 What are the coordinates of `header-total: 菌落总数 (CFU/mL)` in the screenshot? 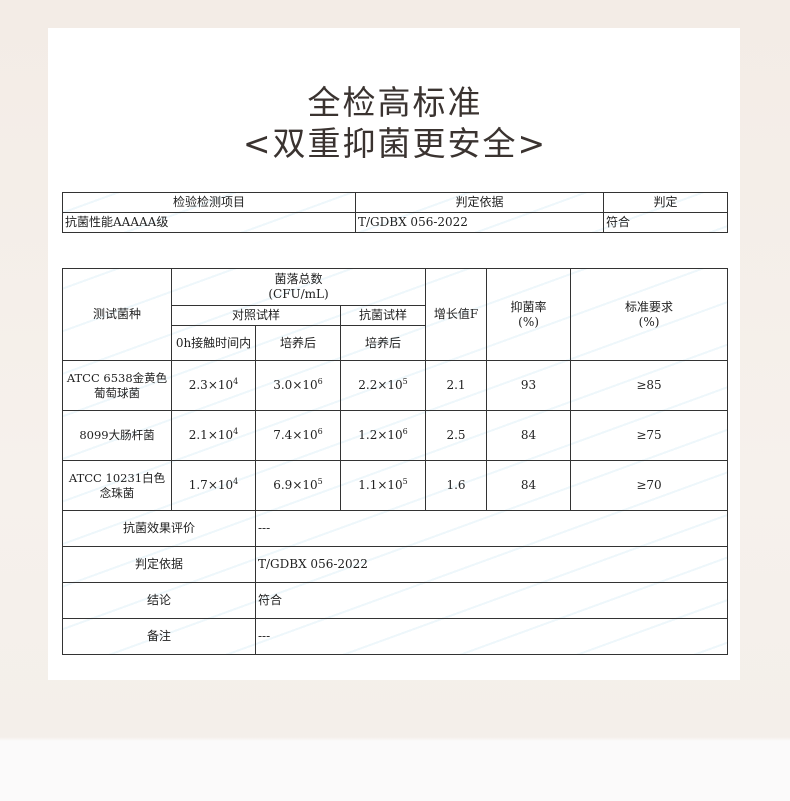 It's located at (298, 287).